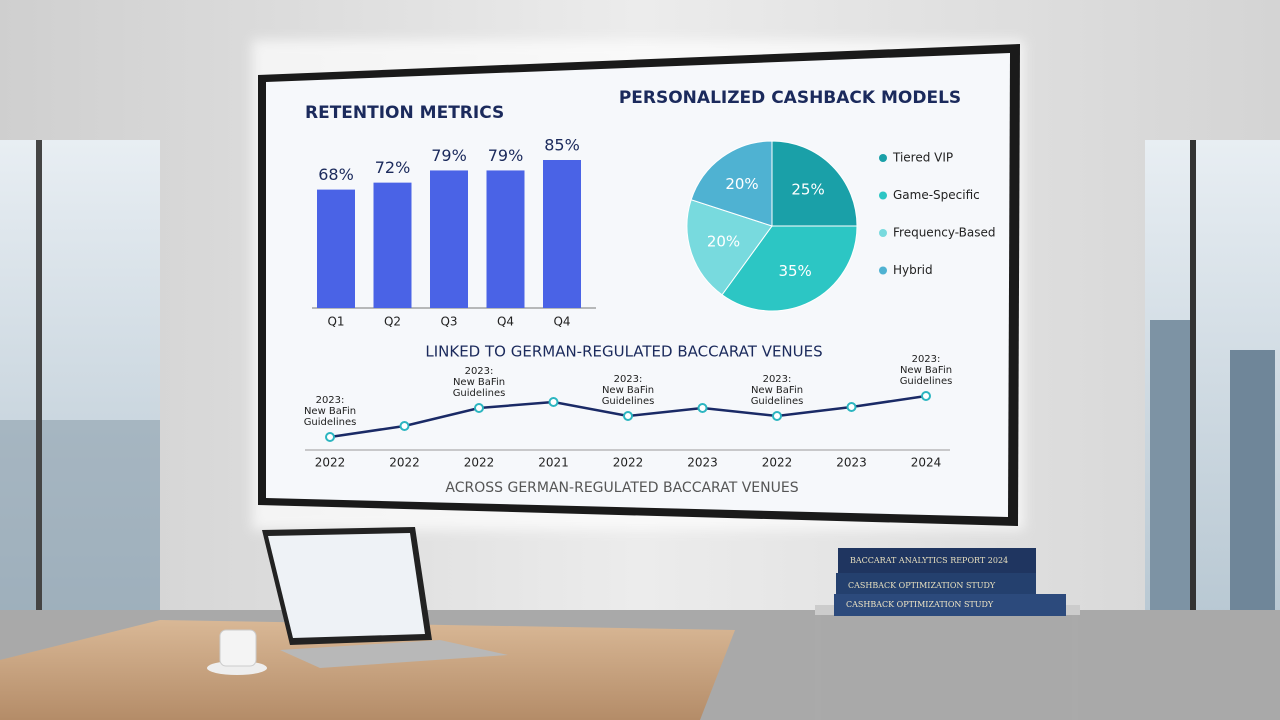  Describe the element at coordinates (929, 560) in the screenshot. I see `book-title: BACCARAT ANALYTICS REPORT 2024` at that location.